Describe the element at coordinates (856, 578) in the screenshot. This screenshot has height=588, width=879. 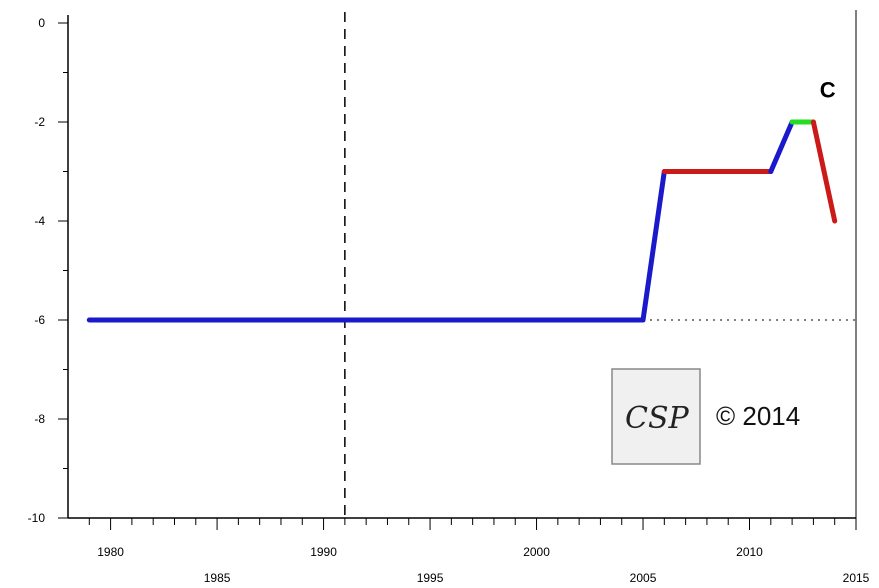
I see `x-tick-label: 2015` at that location.